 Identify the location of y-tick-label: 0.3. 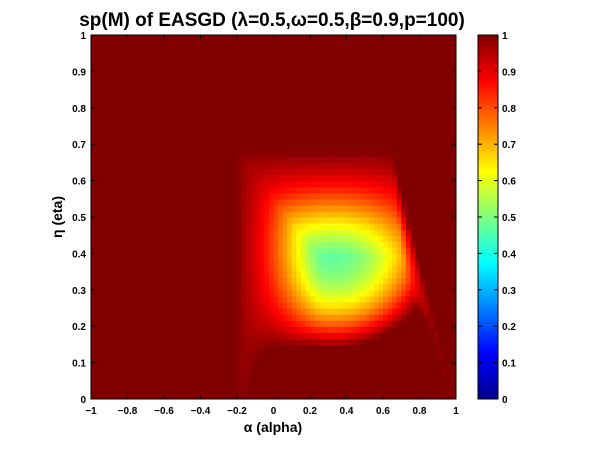
(79, 291).